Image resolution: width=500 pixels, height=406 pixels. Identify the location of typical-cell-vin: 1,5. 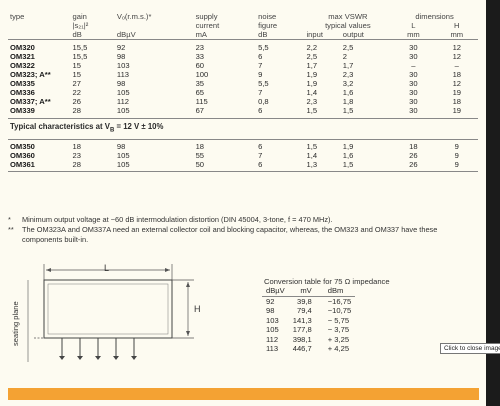
(312, 146).